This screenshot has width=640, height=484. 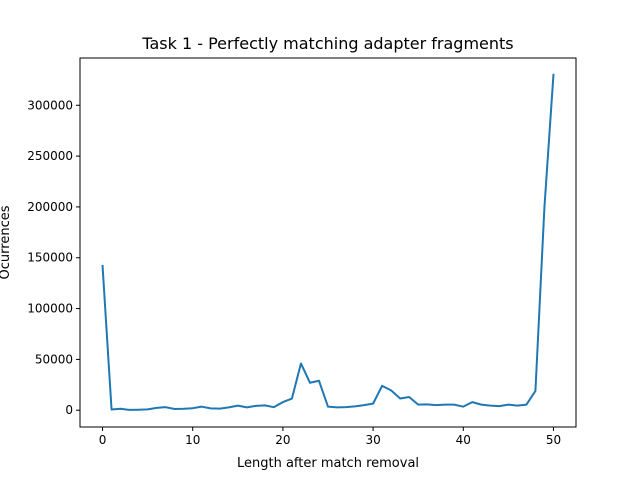 What do you see at coordinates (553, 440) in the screenshot?
I see `x-tick-label: 50` at bounding box center [553, 440].